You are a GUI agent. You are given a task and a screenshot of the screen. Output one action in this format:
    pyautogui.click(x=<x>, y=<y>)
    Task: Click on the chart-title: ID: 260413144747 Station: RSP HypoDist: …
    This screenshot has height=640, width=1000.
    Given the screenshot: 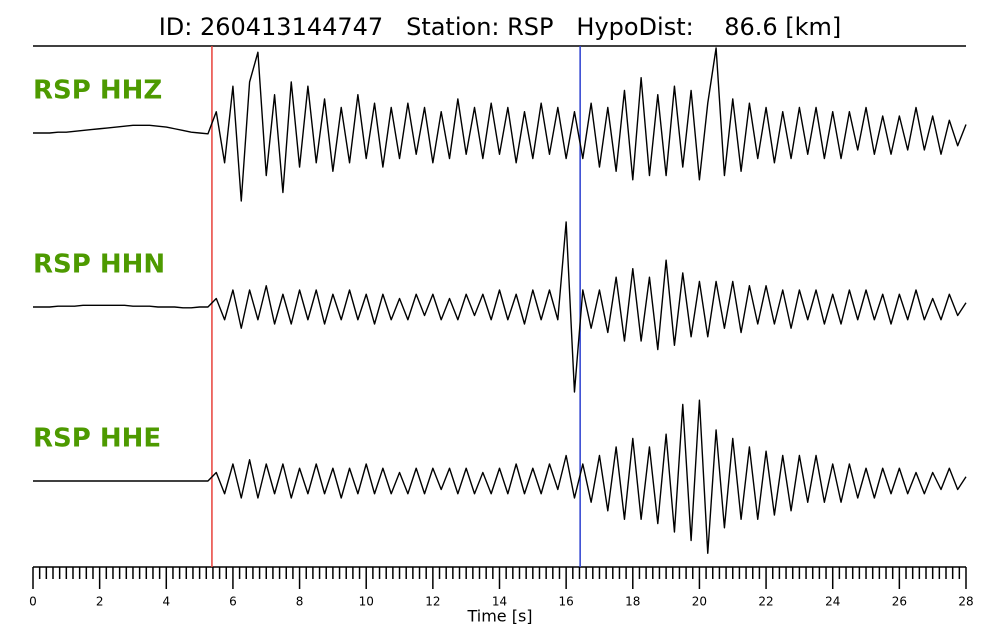 What is the action you would take?
    pyautogui.click(x=500, y=27)
    